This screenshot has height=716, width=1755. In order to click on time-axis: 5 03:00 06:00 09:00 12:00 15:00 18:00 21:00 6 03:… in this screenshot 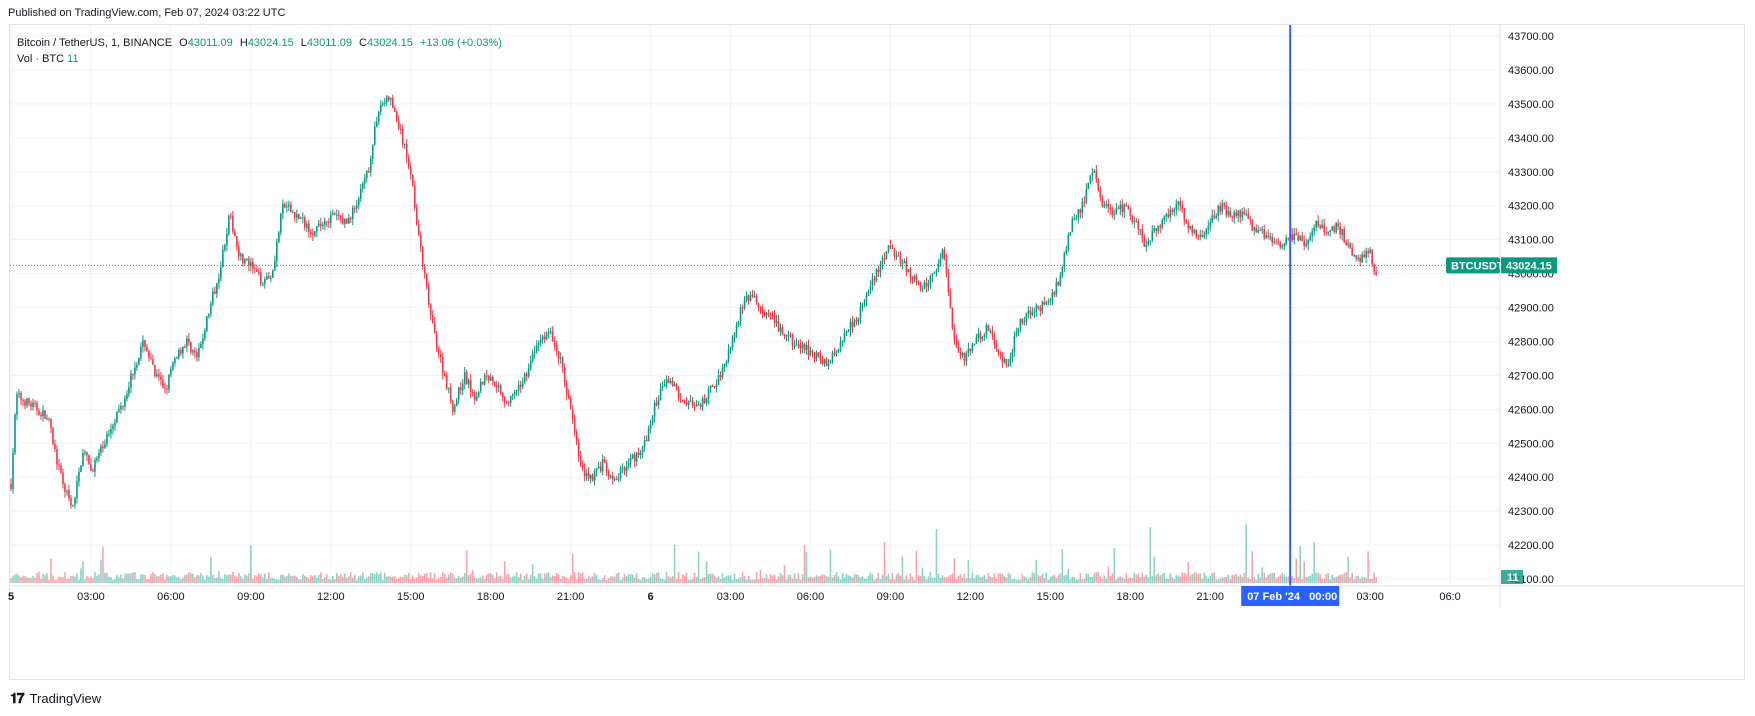, I will do `click(876, 594)`.